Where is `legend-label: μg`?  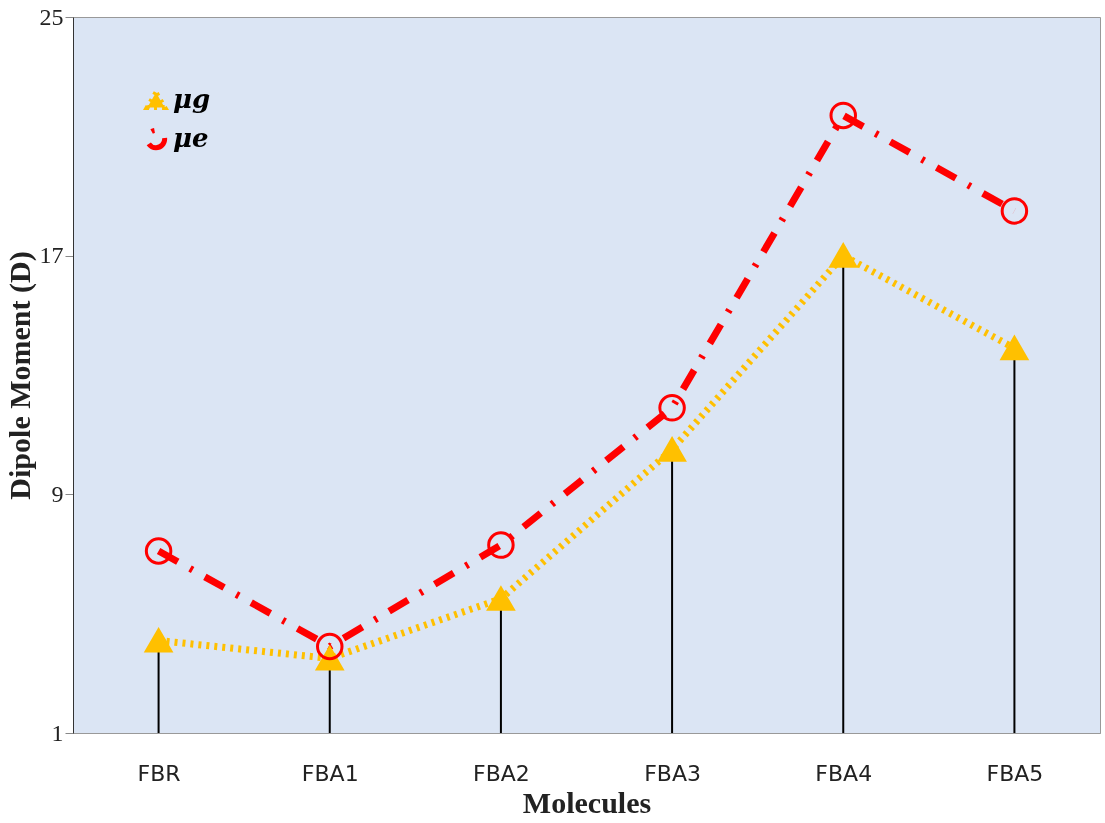 legend-label: μg is located at coordinates (192, 99).